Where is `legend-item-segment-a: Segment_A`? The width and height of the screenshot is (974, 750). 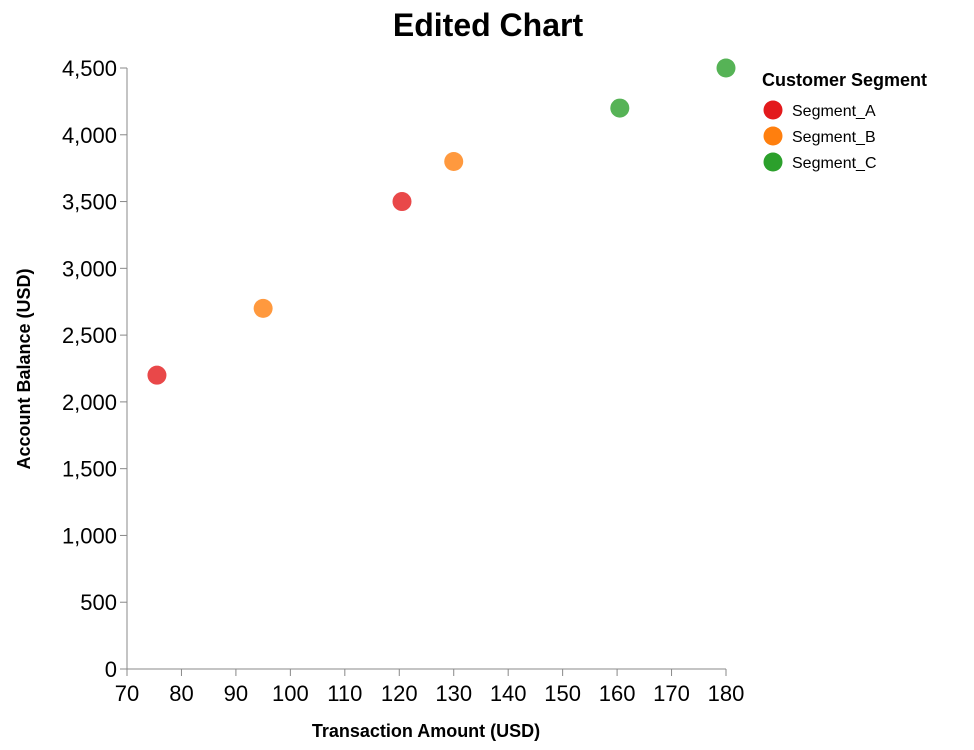
legend-item-segment-a: Segment_A is located at coordinates (819, 110).